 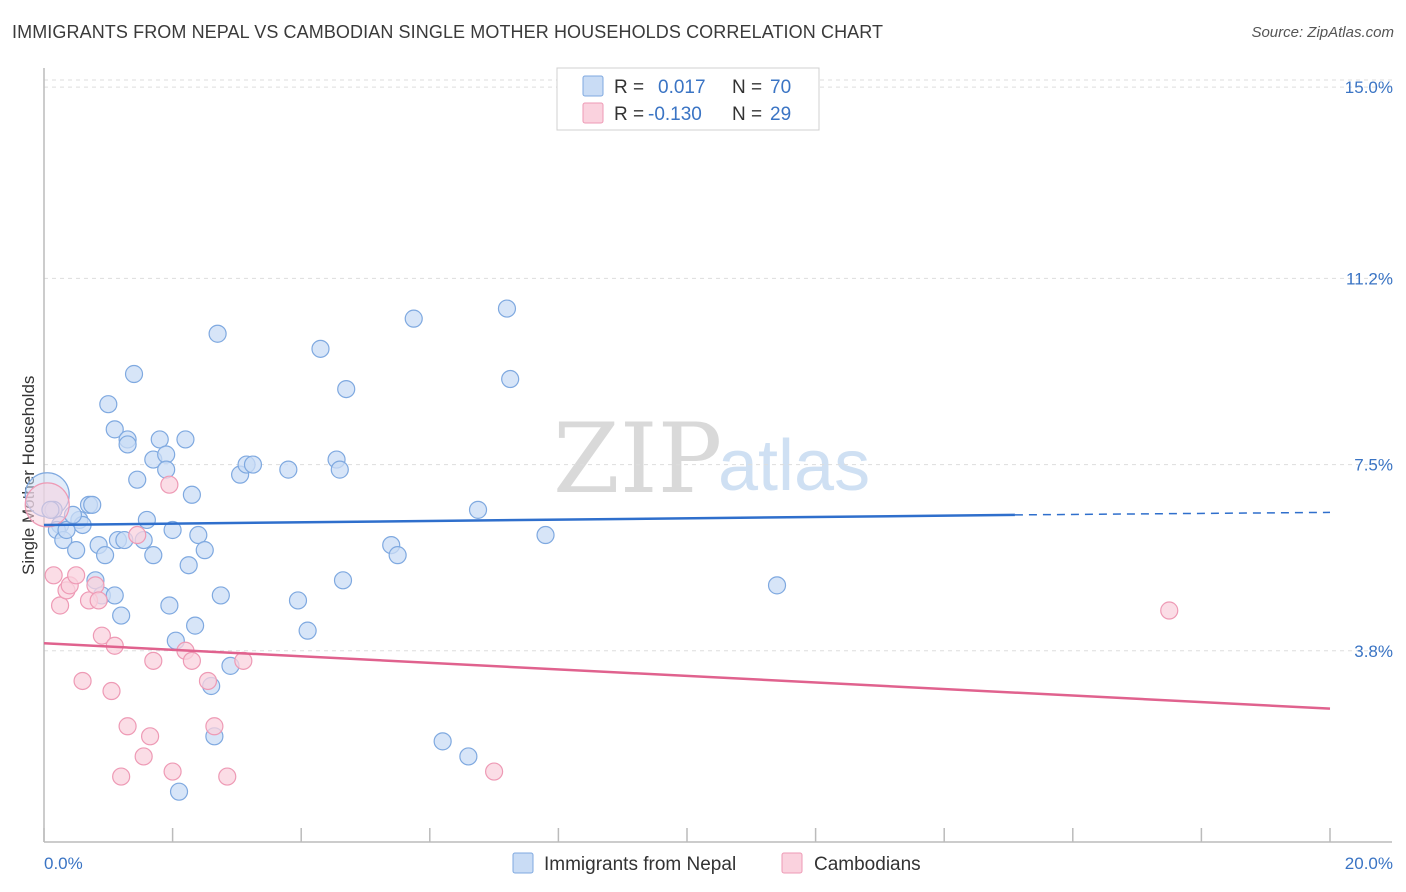 What do you see at coordinates (1369, 87) in the screenshot?
I see `y-tick-label-3: 15.0%` at bounding box center [1369, 87].